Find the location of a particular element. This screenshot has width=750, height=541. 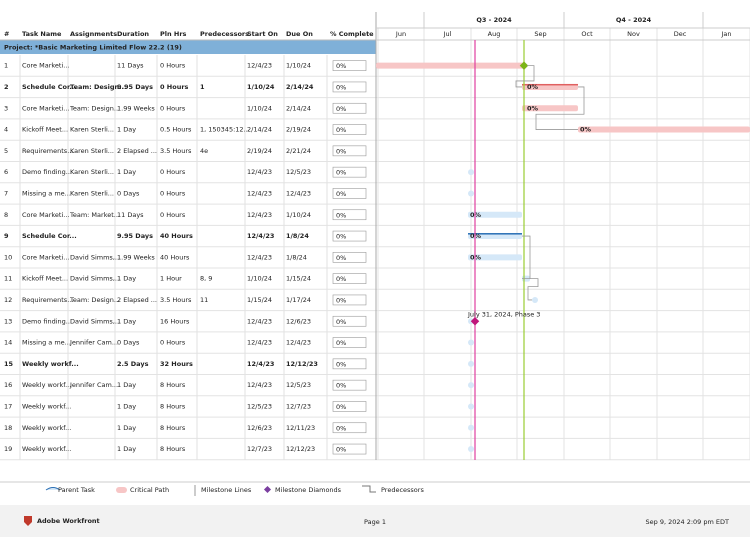

month-label: Aug is located at coordinates (494, 34).